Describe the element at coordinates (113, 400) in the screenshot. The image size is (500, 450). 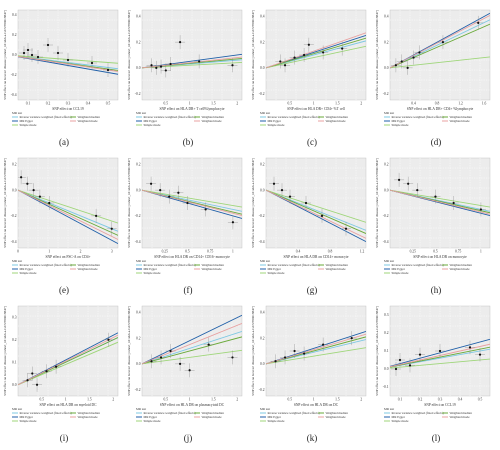
I see `x-tick-label: 2` at that location.